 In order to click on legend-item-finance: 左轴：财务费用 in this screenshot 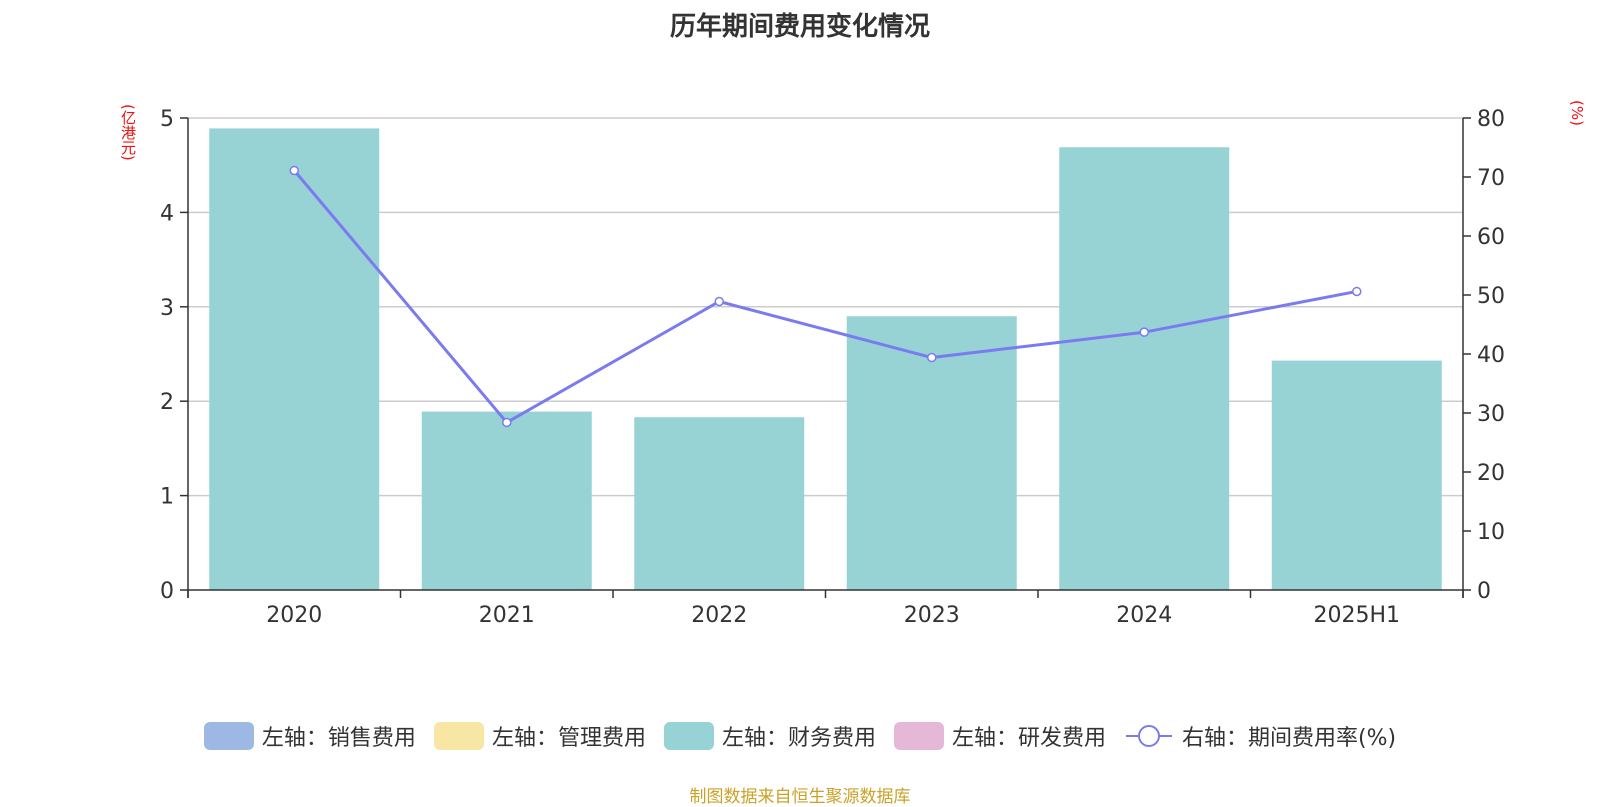, I will do `click(769, 736)`.